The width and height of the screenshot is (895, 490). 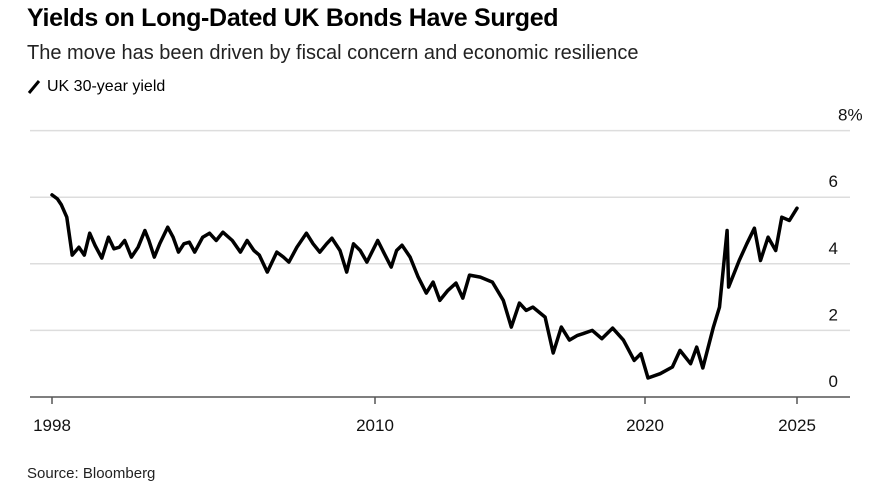 I want to click on legend-label: UK 30-year yield, so click(x=106, y=86).